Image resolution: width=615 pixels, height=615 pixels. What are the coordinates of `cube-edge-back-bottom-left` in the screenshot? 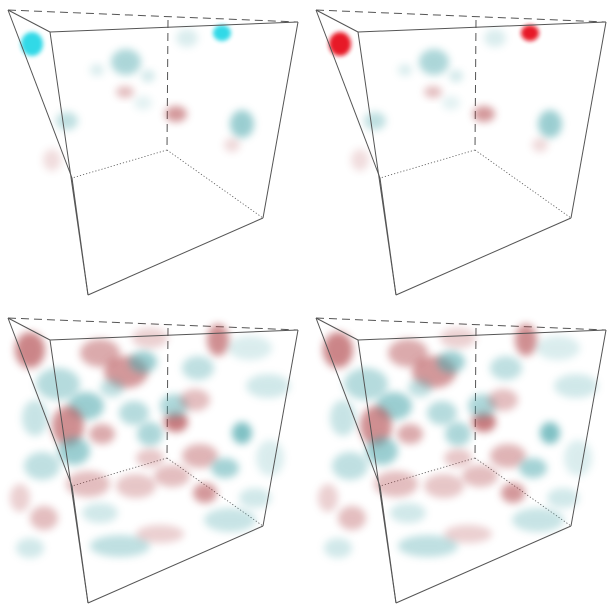 It's located at (427, 164).